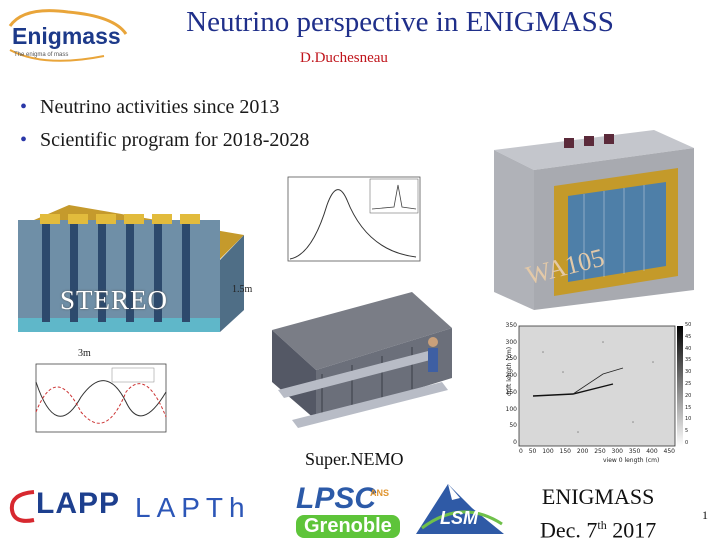 Image resolution: width=720 pixels, height=544 pixels. Describe the element at coordinates (459, 518) in the screenshot. I see `lsm-logo: LSM` at that location.